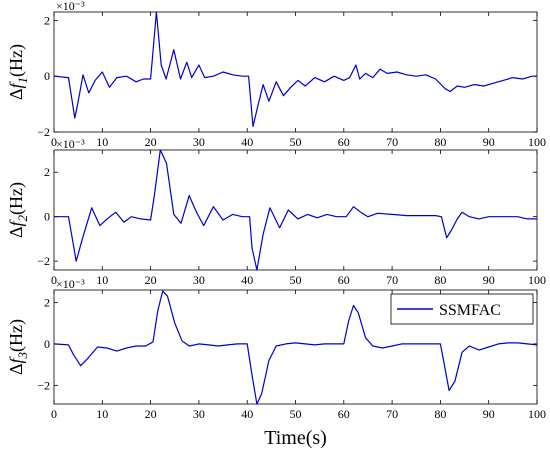  Describe the element at coordinates (18, 72) in the screenshot. I see `y-axis-label: Δf1(Hz)` at that location.